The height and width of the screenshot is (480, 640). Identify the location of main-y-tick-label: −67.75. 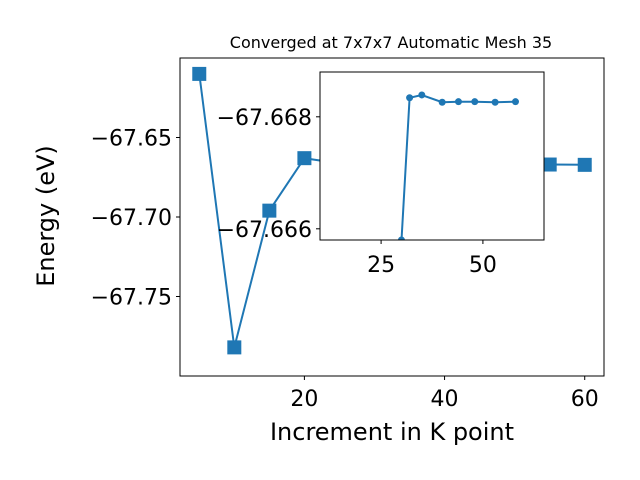
(131, 298).